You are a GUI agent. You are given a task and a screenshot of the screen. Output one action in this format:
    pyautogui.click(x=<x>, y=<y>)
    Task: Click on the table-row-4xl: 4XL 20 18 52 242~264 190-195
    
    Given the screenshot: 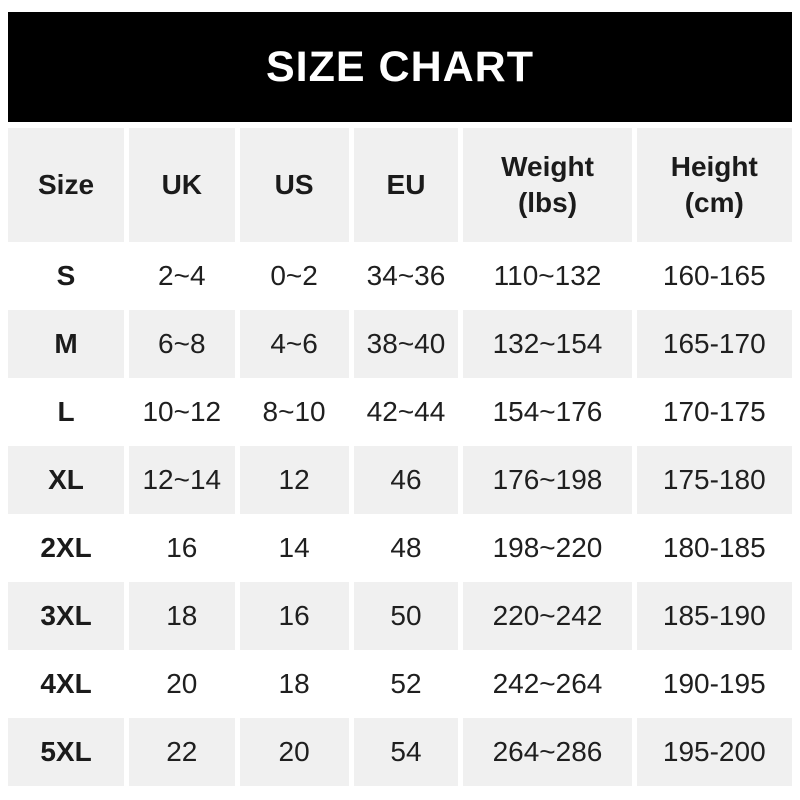 What is the action you would take?
    pyautogui.click(x=400, y=684)
    